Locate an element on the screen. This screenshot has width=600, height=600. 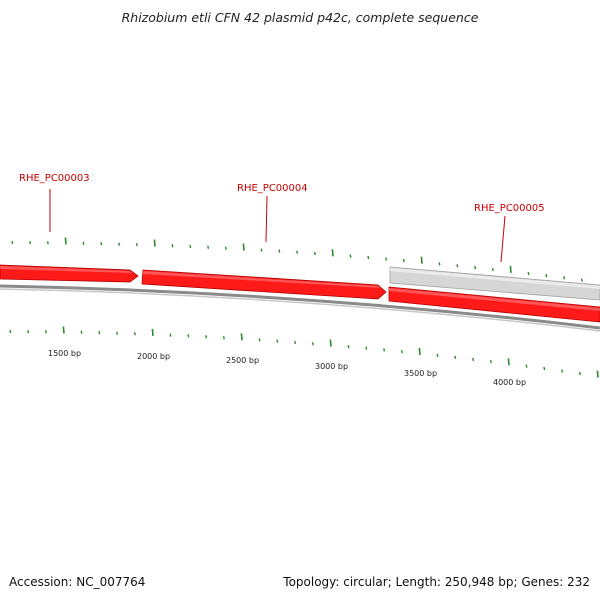
gene-label-rhe-pc00003: RHE_PC00003 is located at coordinates (54, 178).